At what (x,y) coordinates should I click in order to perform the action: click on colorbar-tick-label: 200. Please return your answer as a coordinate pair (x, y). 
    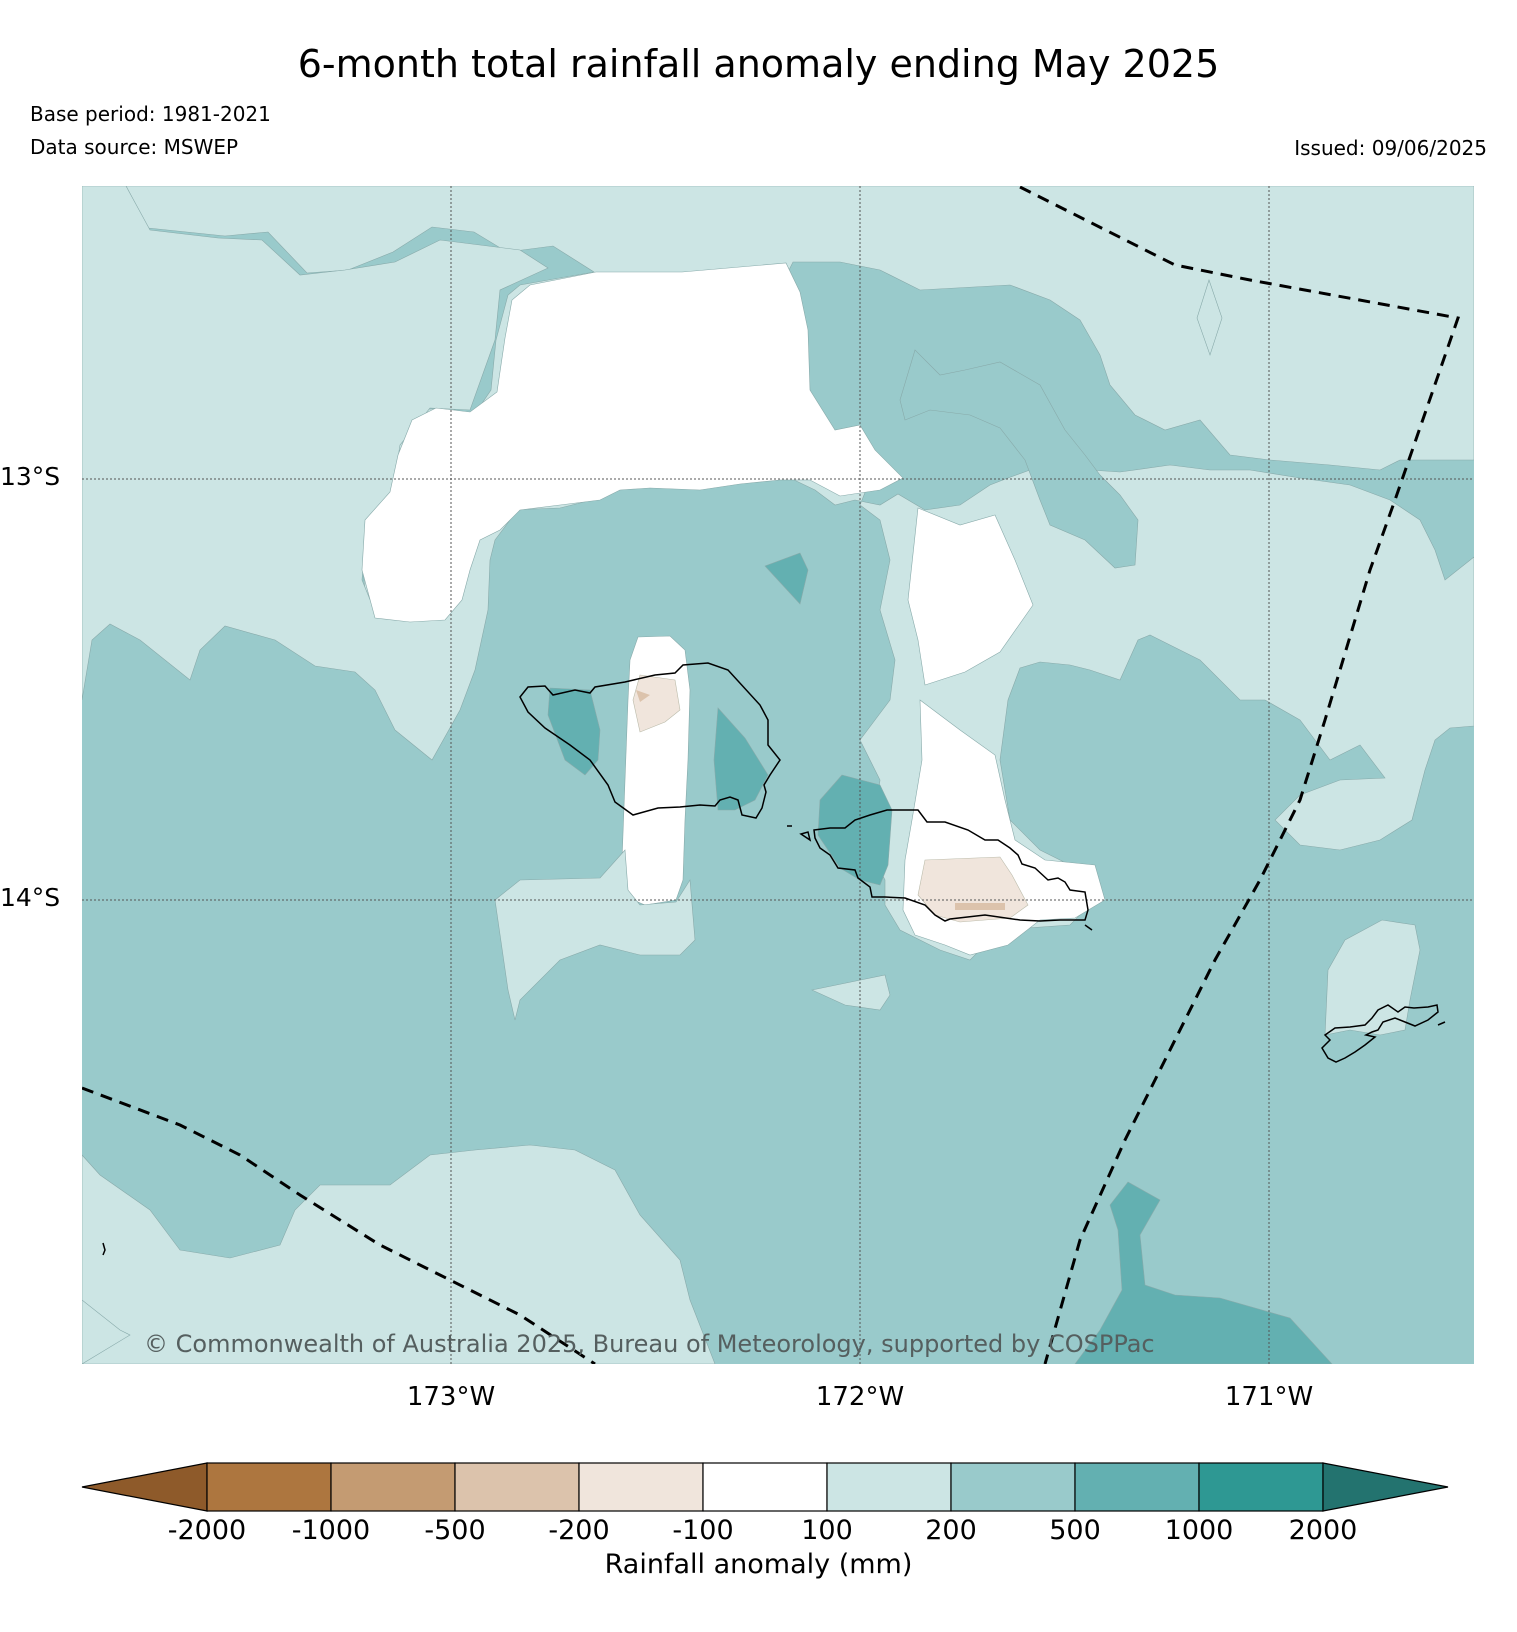
    Looking at the image, I should click on (951, 1530).